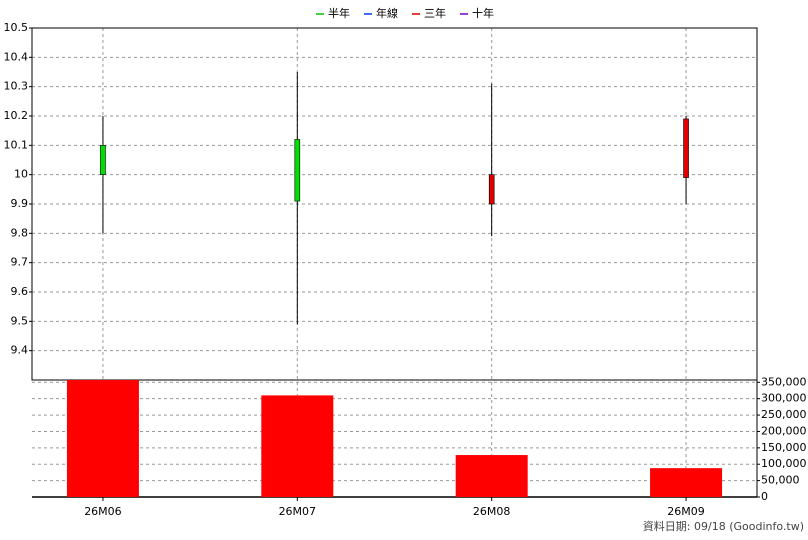 Image resolution: width=808 pixels, height=540 pixels. Describe the element at coordinates (784, 463) in the screenshot. I see `y2-tick-label: 100,000` at that location.